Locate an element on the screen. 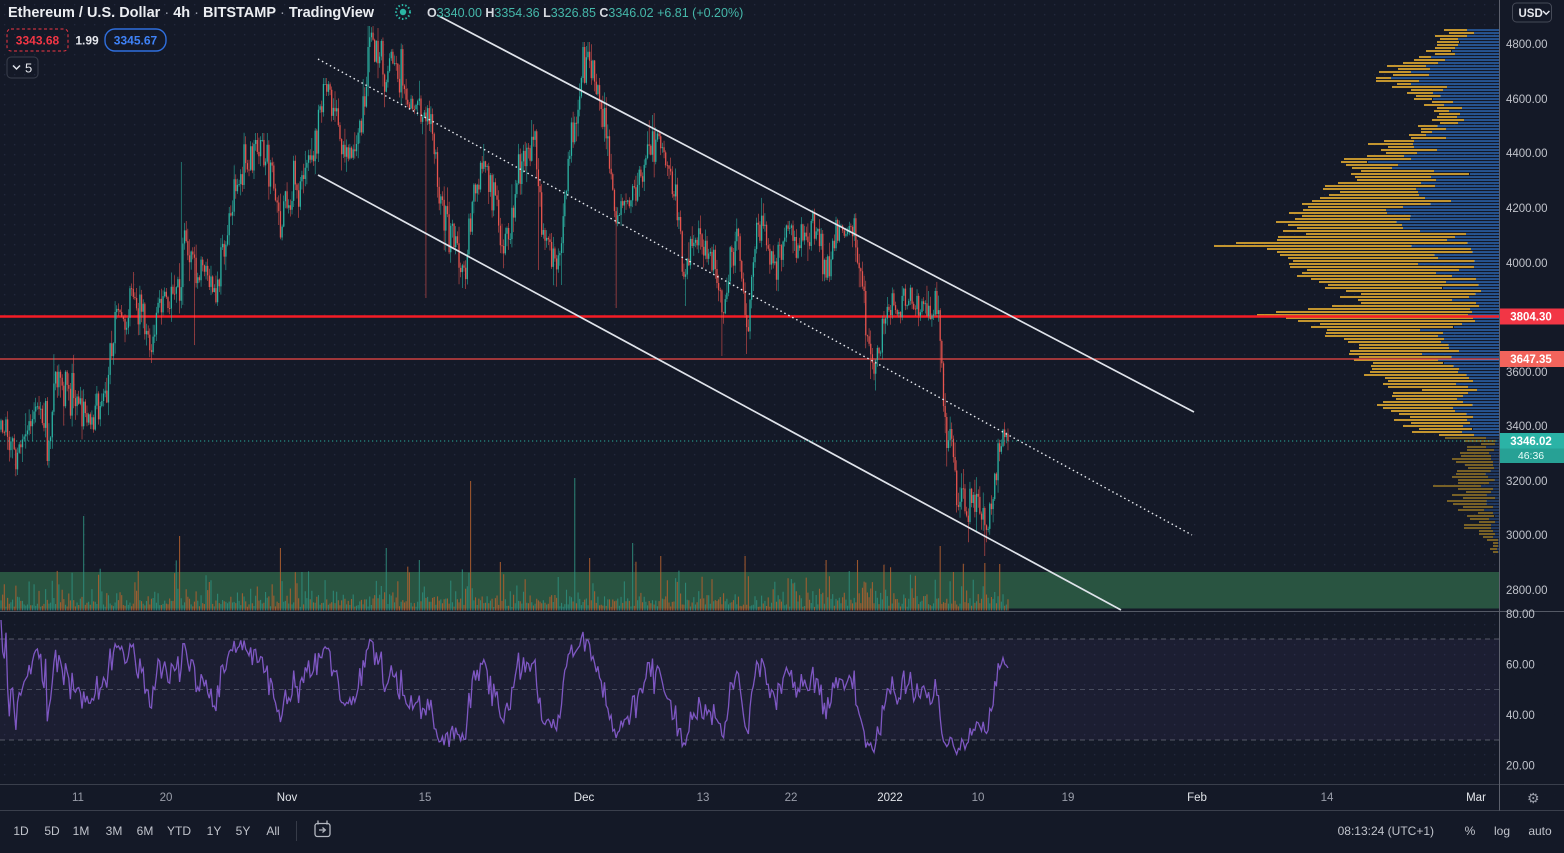  svg-text: 4600.00 is located at coordinates (1527, 100).